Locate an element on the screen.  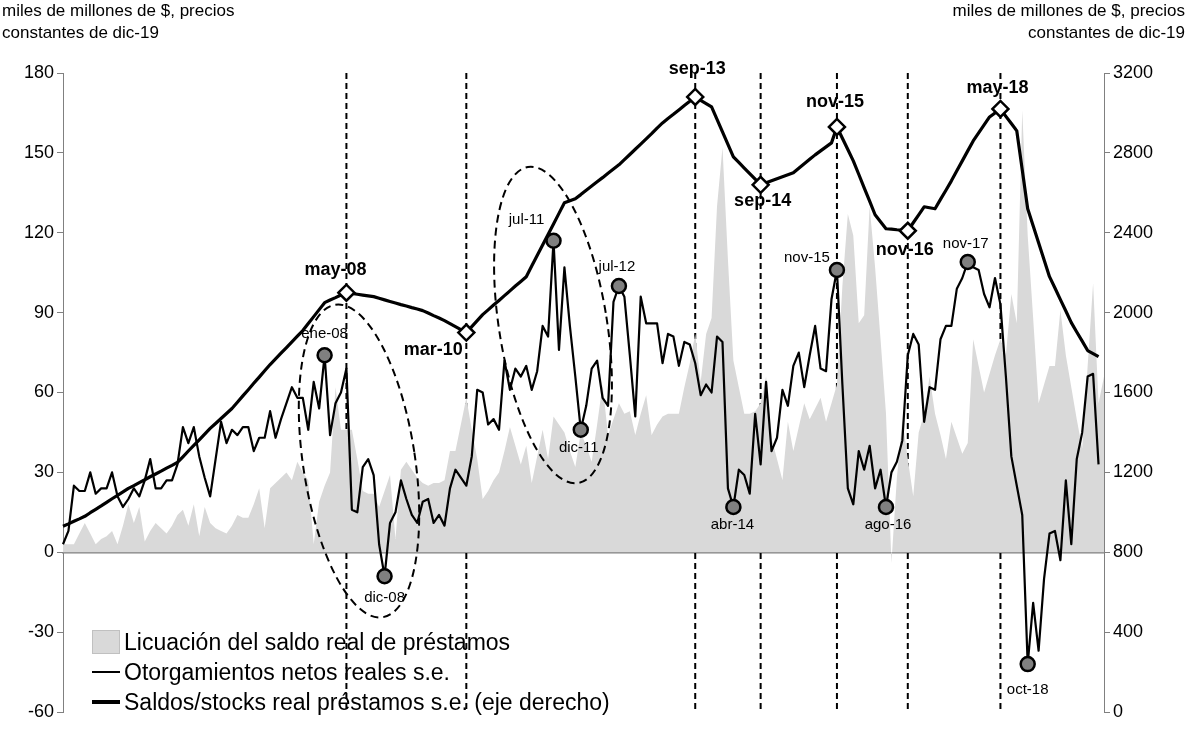
y-tick-label: -30 is located at coordinates (40, 631).